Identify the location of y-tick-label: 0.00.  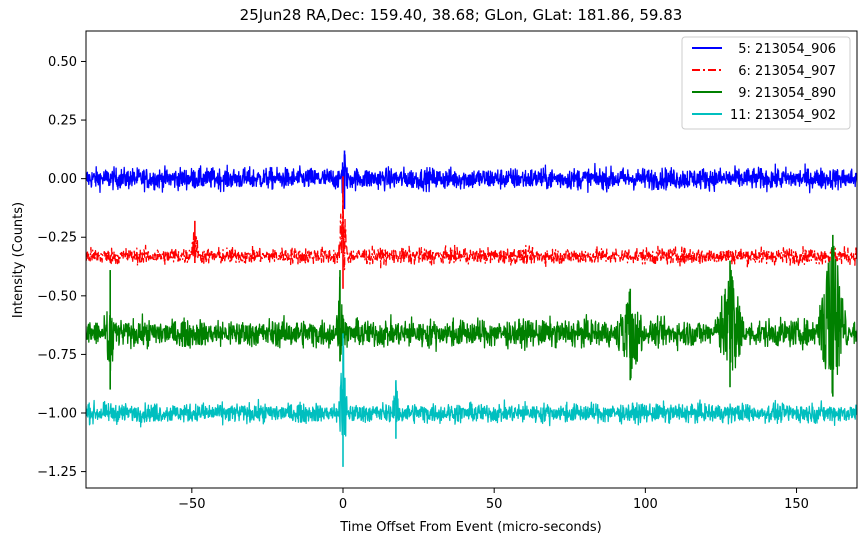
(62, 179).